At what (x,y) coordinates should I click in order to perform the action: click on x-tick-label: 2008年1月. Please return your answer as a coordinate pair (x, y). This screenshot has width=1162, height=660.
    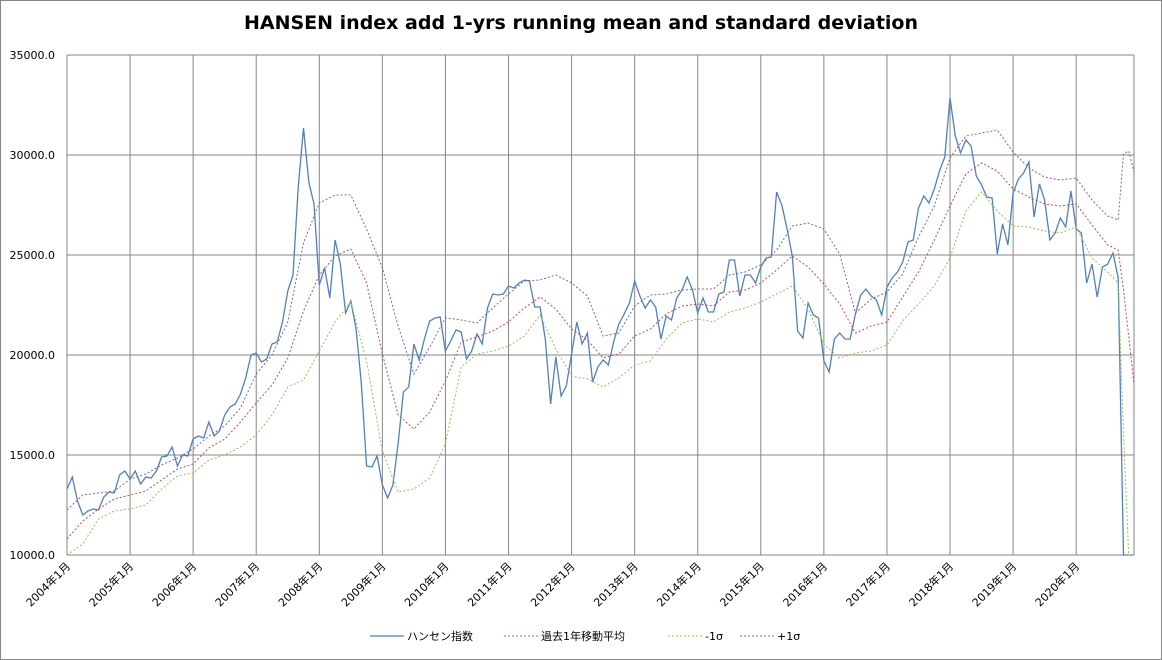
    Looking at the image, I should click on (300, 584).